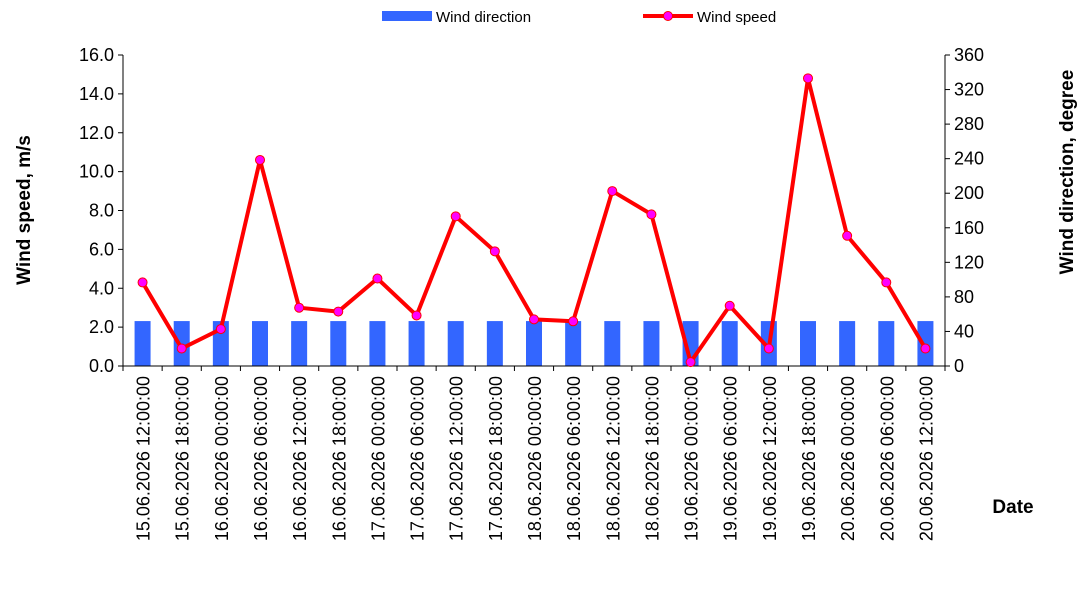  Describe the element at coordinates (183, 458) in the screenshot. I see `x-tick-label: 15.06.2026 18:00:00` at that location.